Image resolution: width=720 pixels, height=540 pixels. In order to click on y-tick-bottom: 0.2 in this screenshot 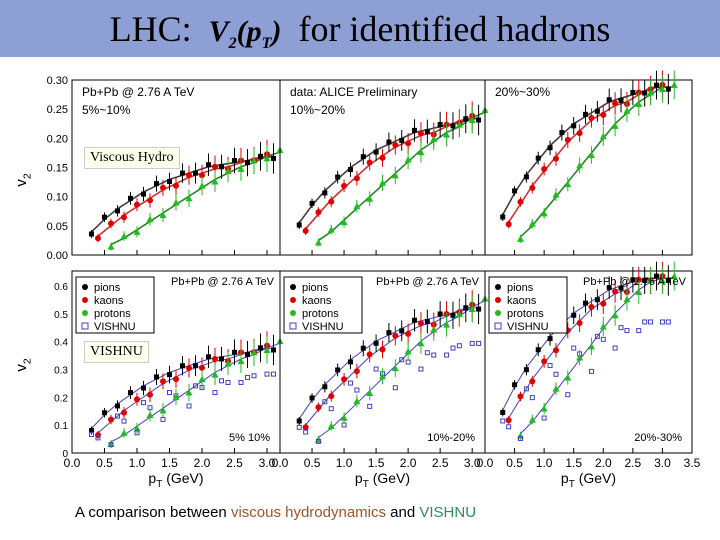, I will do `click(61, 398)`.